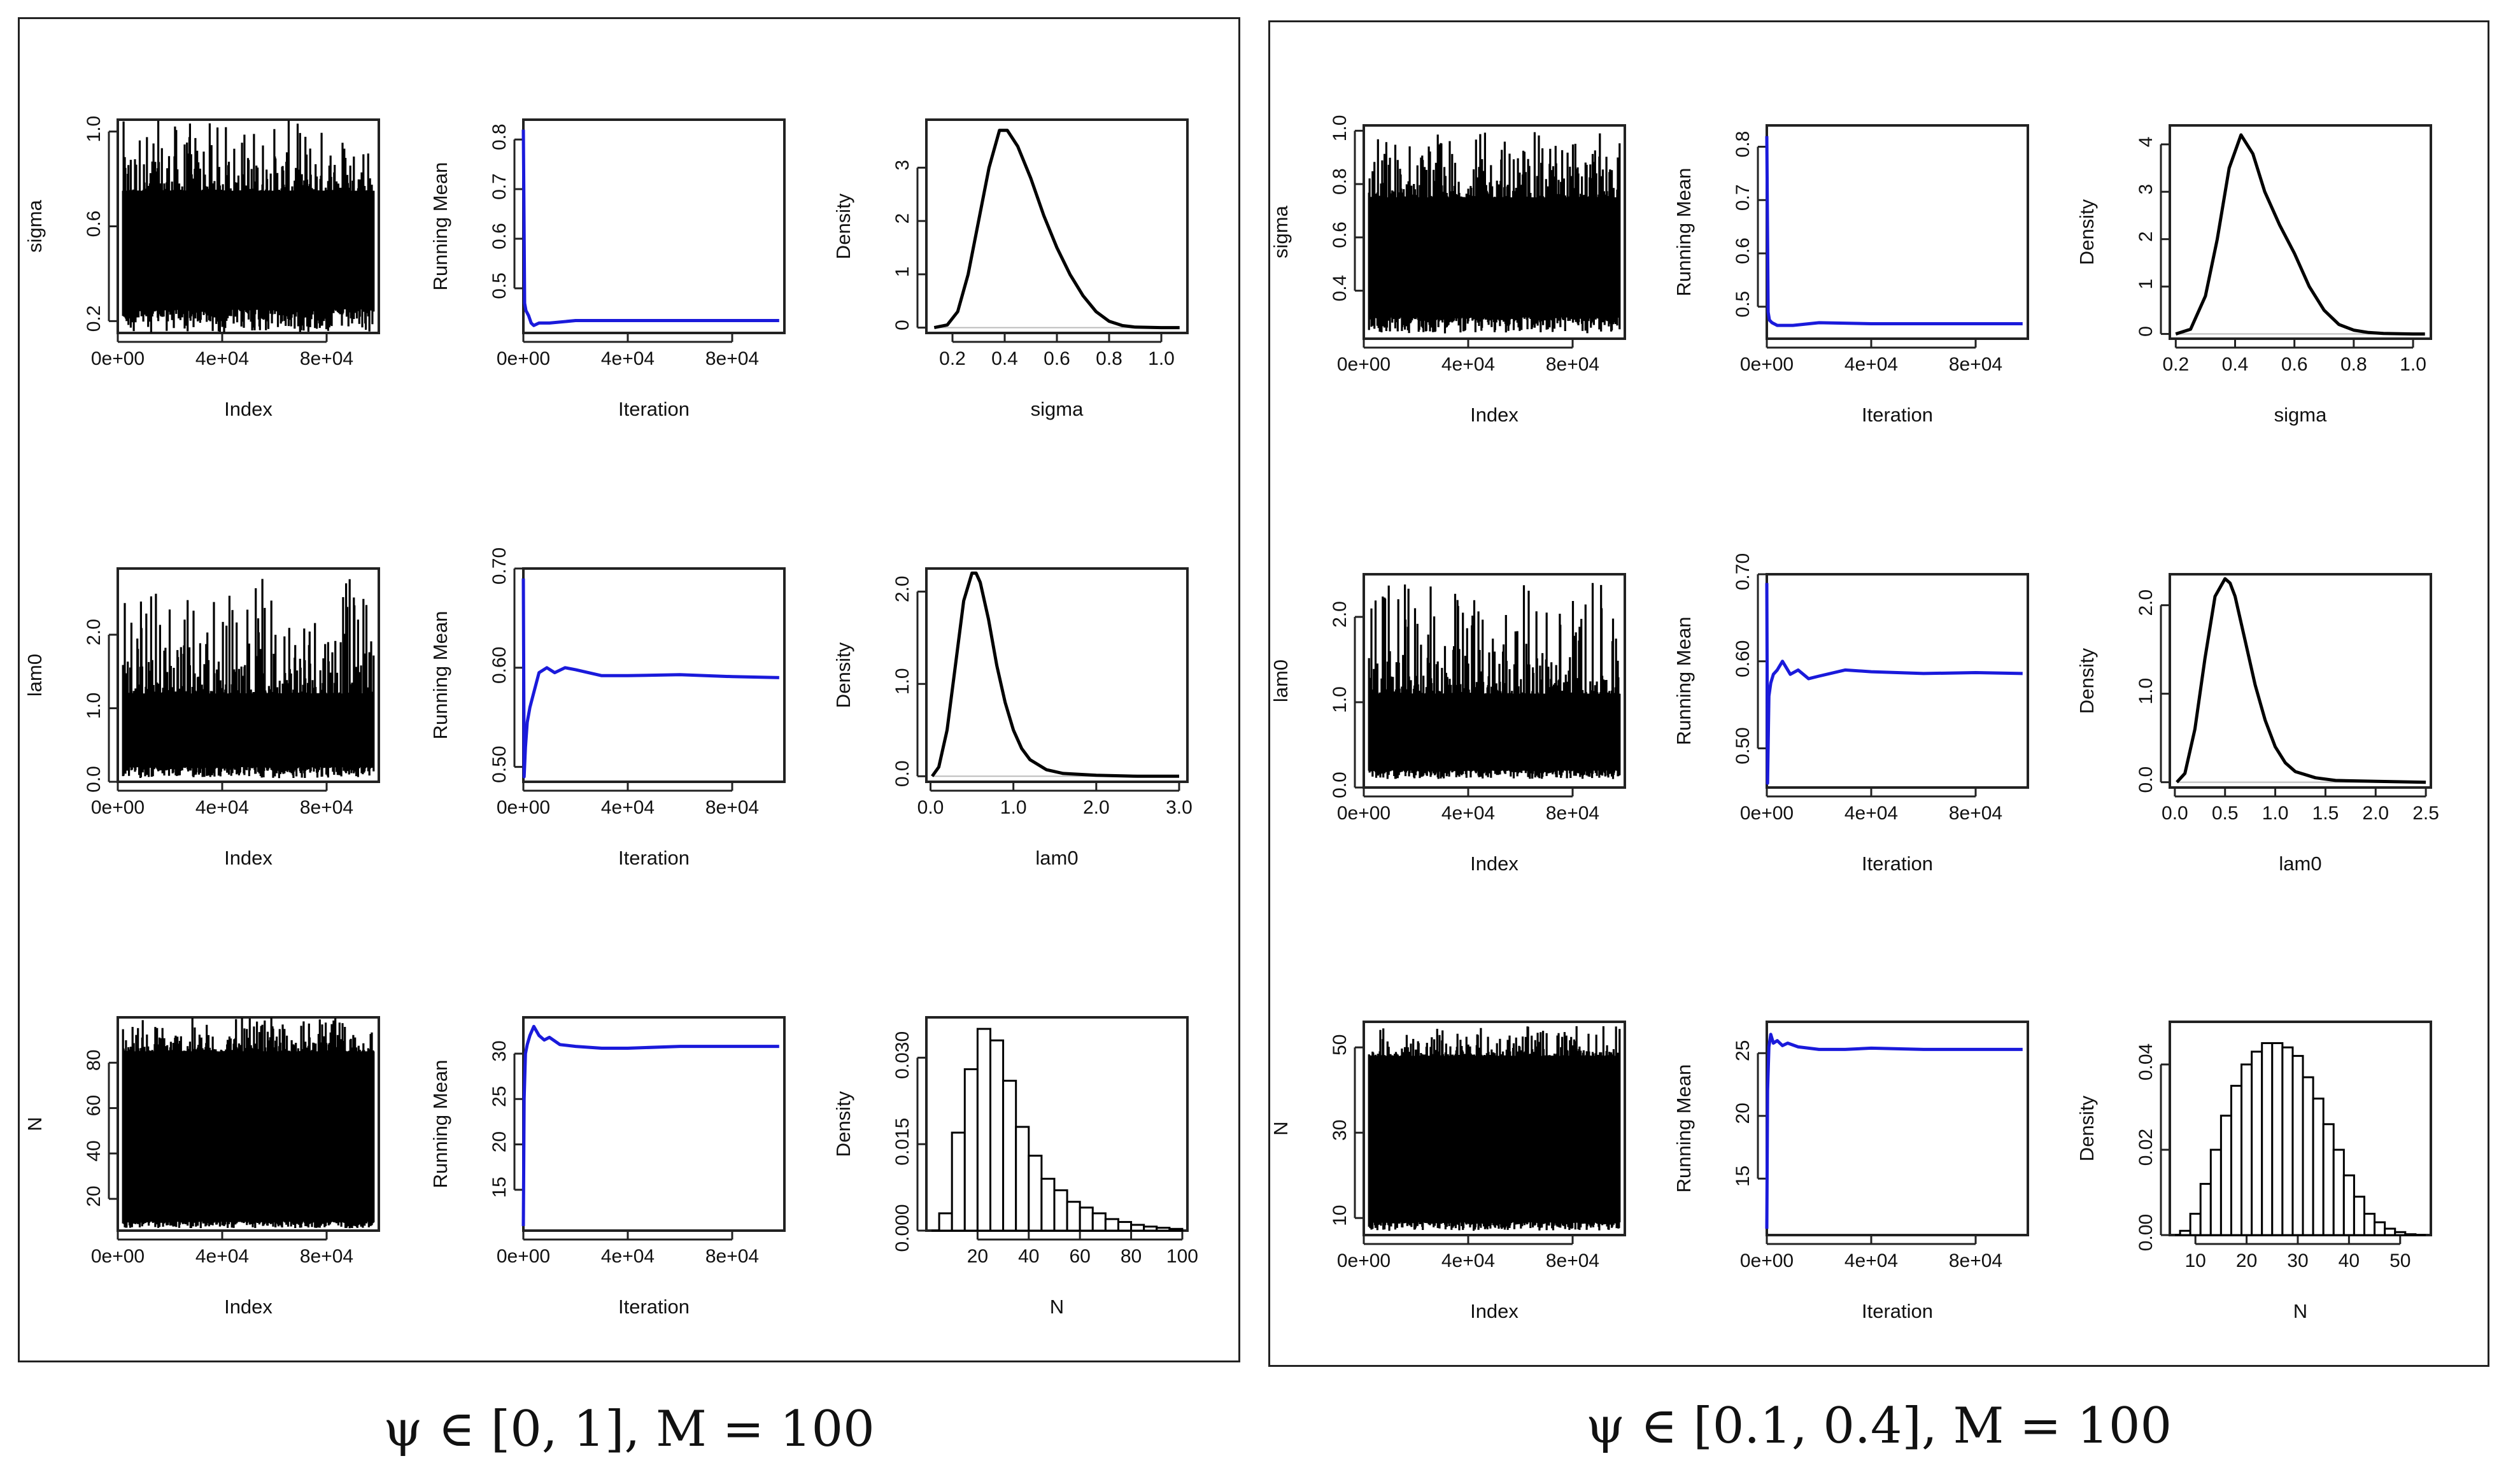 The image size is (2506, 1484). I want to click on x-axis-label: lam0, so click(1056, 858).